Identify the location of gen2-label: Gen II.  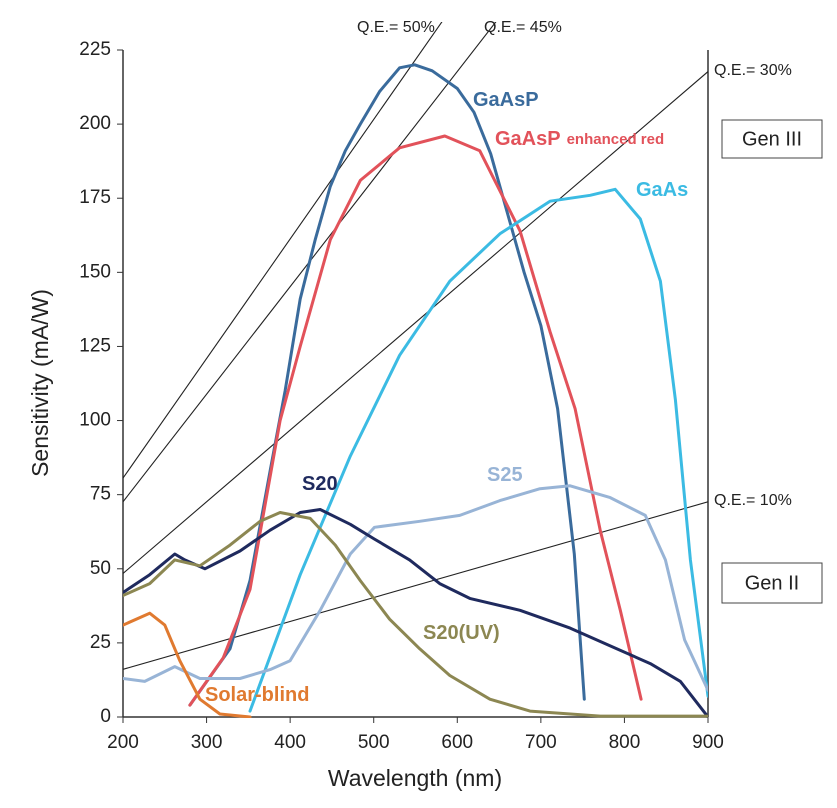
(772, 583).